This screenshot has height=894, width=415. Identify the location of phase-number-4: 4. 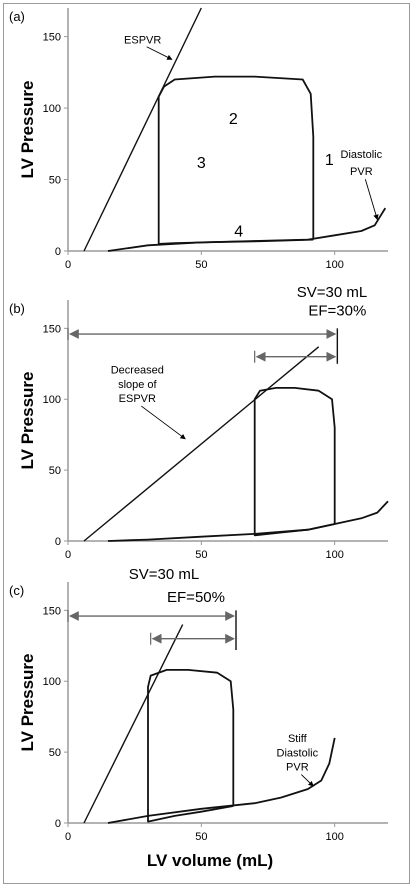
(238, 232).